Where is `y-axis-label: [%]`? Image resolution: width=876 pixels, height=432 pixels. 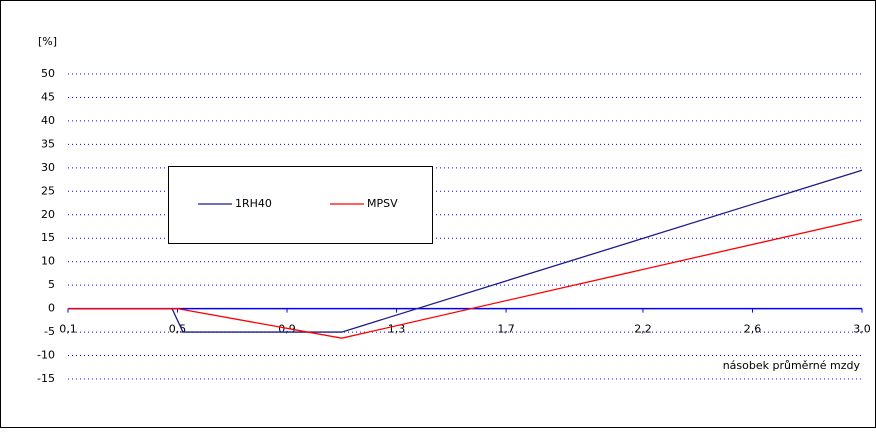
y-axis-label: [%] is located at coordinates (47, 41).